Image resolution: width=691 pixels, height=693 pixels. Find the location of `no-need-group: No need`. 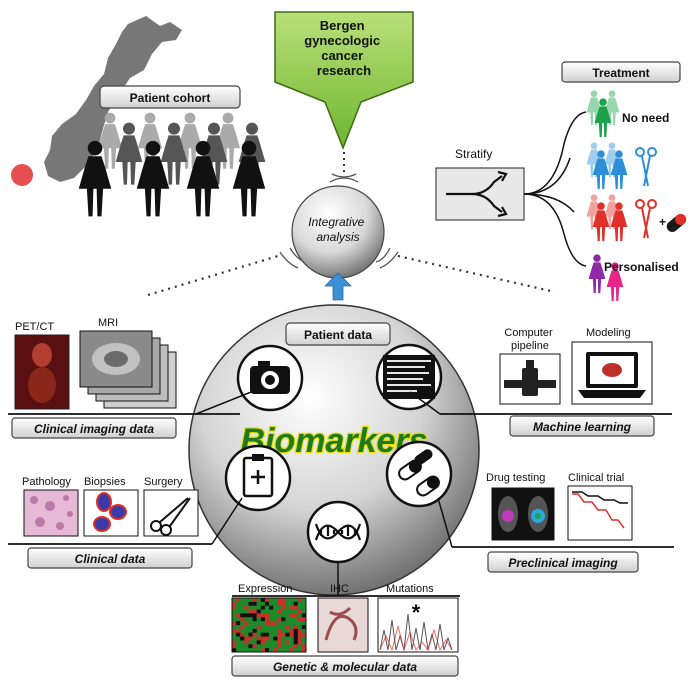

no-need-group: No need is located at coordinates (627, 114).